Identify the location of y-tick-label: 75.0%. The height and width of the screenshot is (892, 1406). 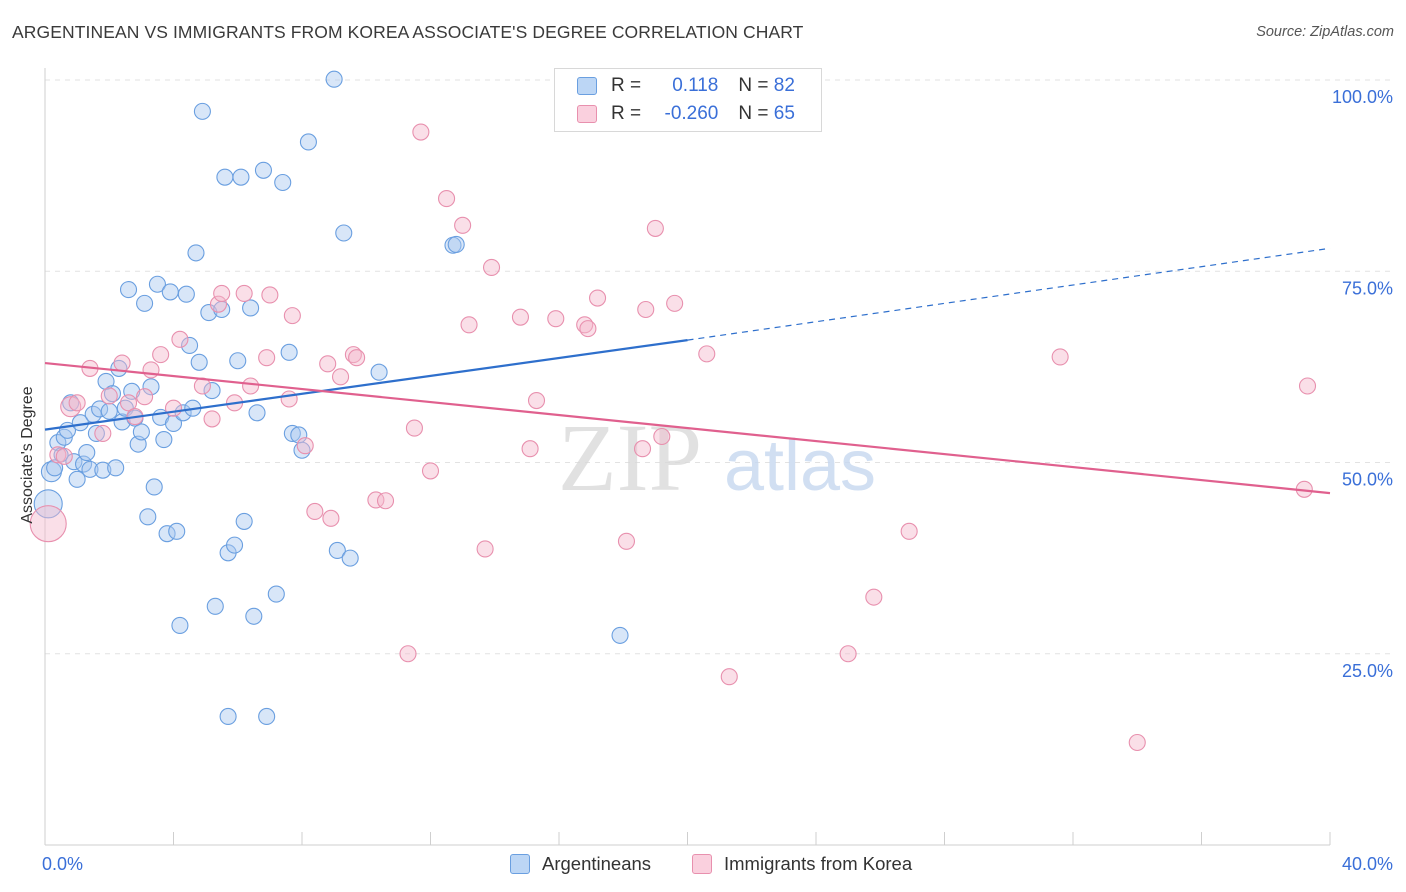
(1367, 288).